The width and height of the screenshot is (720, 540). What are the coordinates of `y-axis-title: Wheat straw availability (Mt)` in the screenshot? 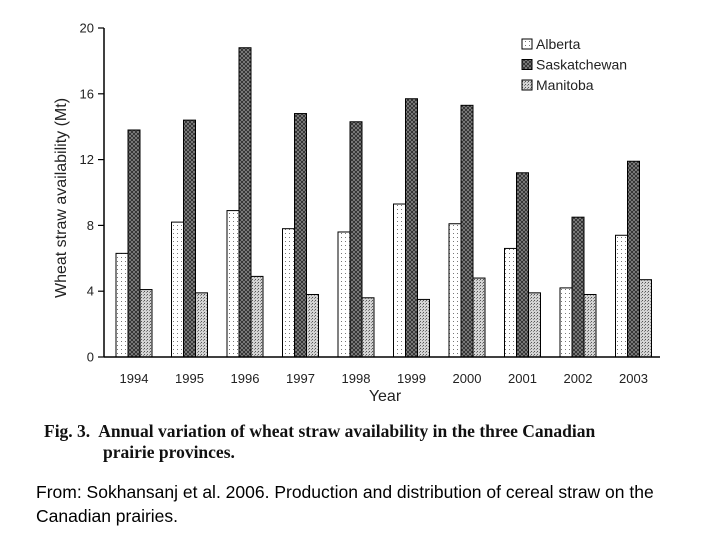 It's located at (61, 198).